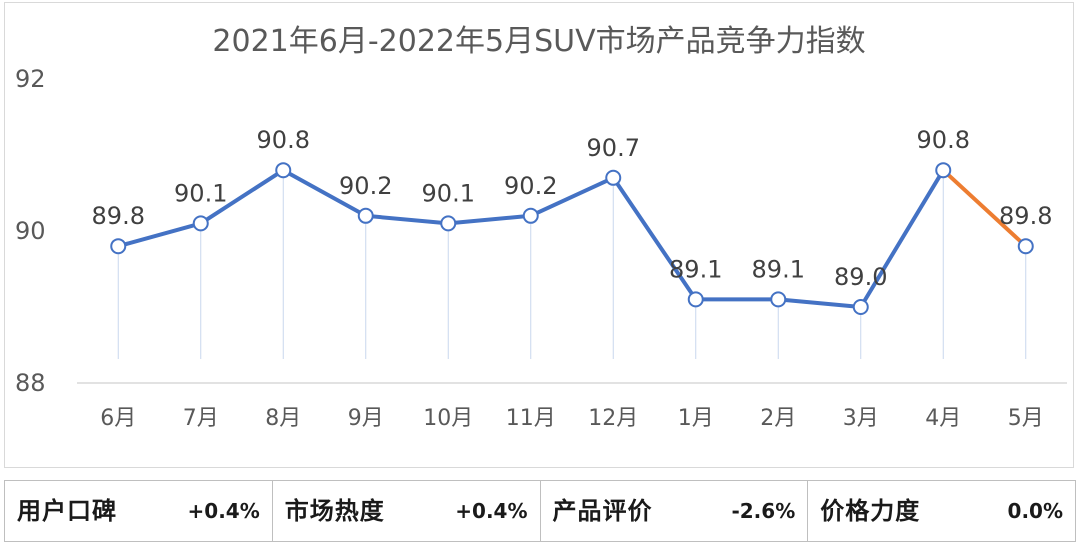 The width and height of the screenshot is (1080, 546). Describe the element at coordinates (538, 41) in the screenshot. I see `chart-title: 2021年6月-2022年5月SUV市场产品竞争力指数` at that location.